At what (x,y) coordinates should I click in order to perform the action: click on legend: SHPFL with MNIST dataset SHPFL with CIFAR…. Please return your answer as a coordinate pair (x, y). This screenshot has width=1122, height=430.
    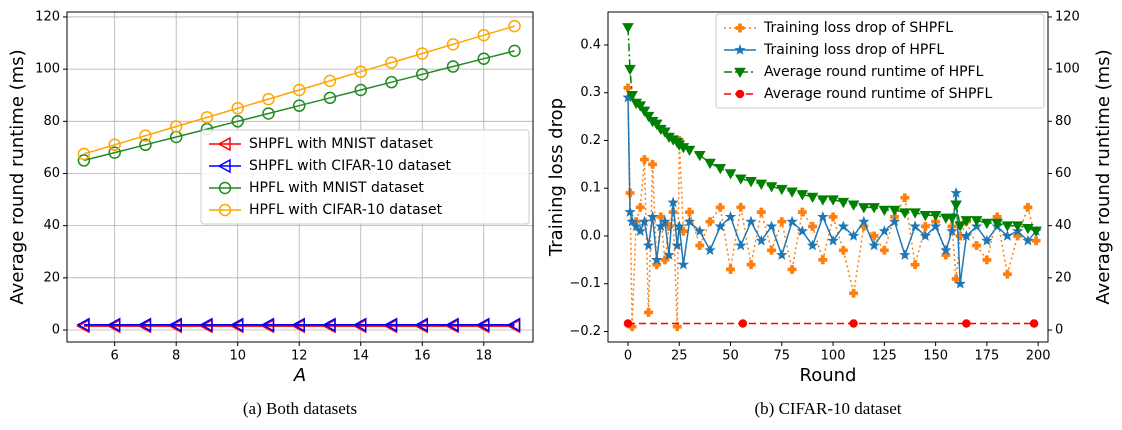
    Looking at the image, I should click on (365, 177).